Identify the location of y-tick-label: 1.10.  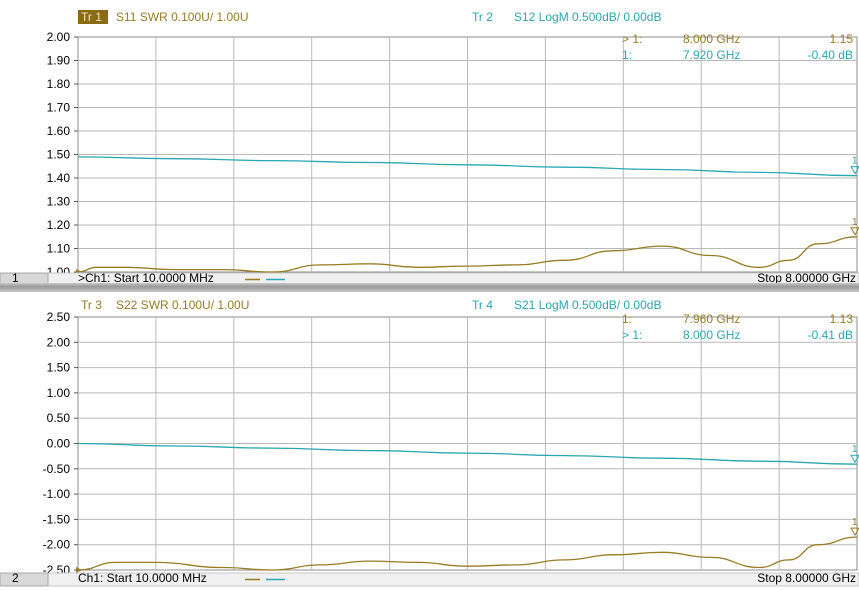
(59, 249).